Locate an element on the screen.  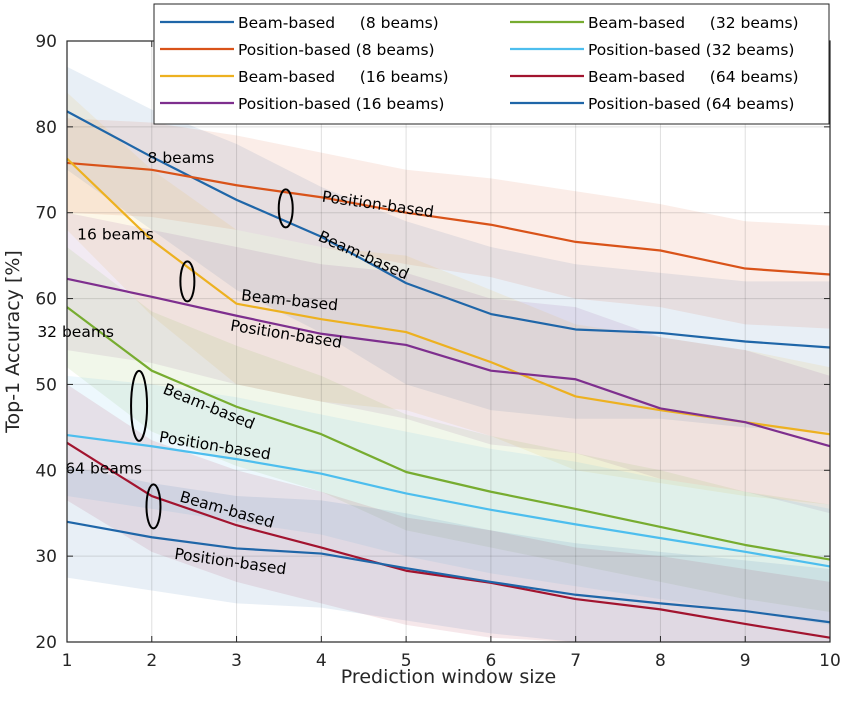
legend-entry: Position-based (16 beams) is located at coordinates (341, 104).